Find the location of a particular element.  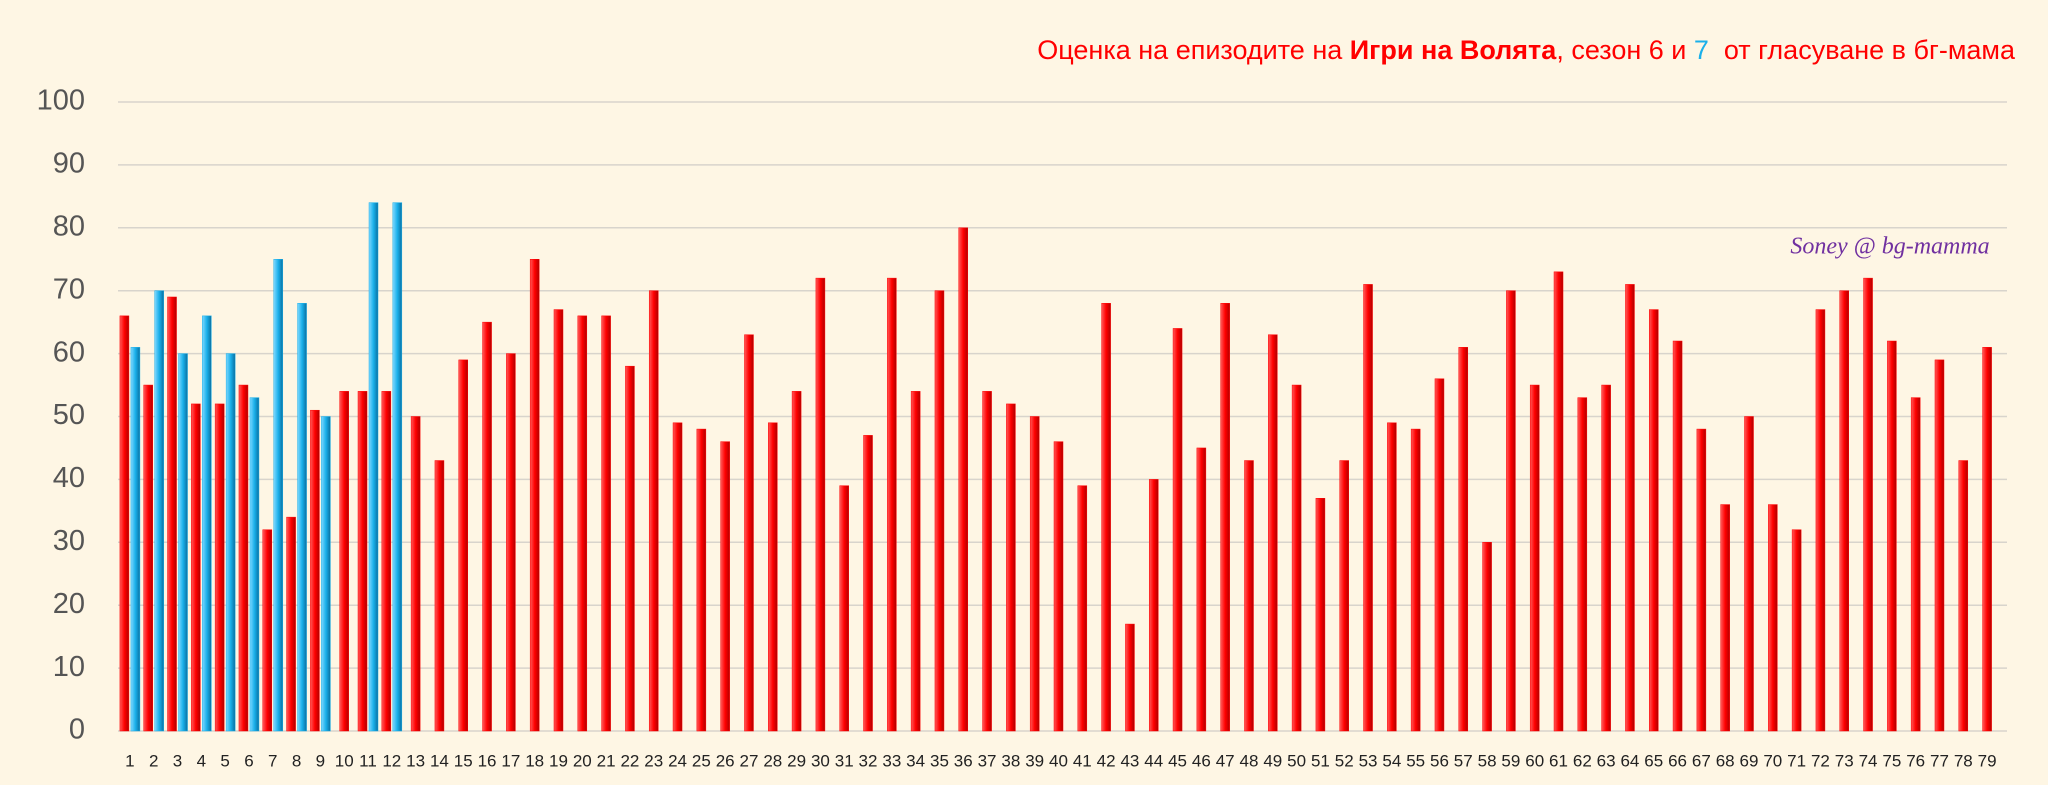

y-tick-label: 20 is located at coordinates (69, 604).